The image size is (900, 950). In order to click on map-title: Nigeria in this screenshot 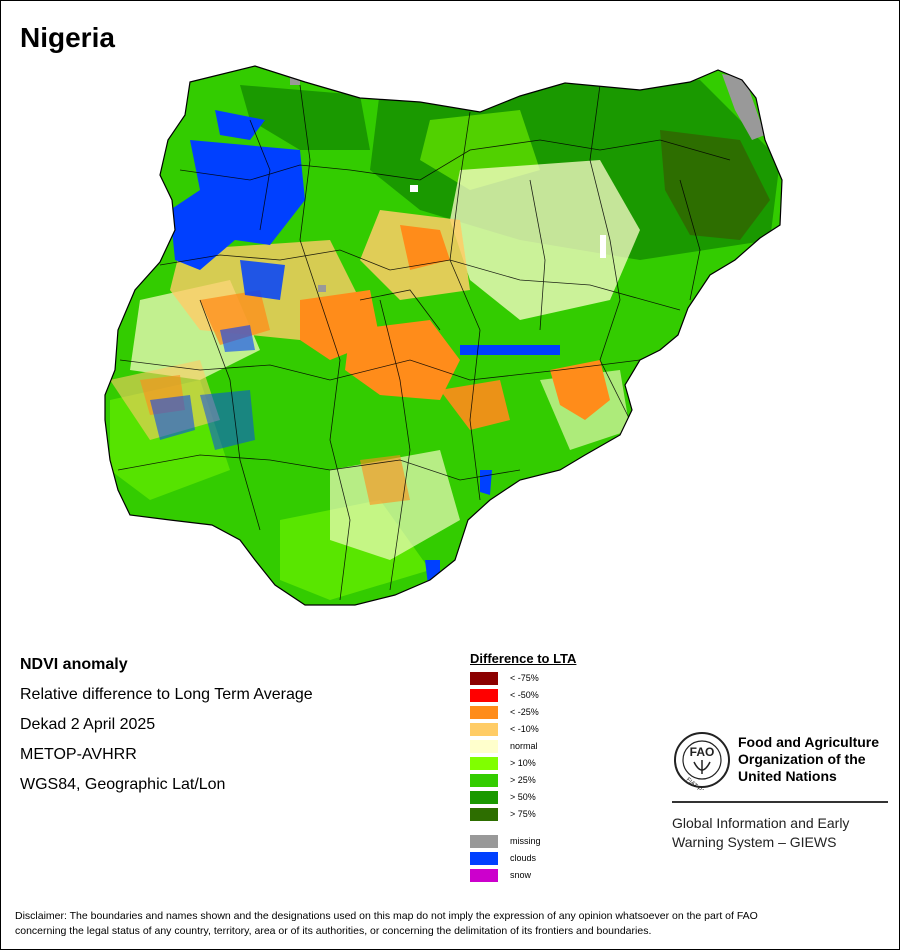, I will do `click(67, 37)`.